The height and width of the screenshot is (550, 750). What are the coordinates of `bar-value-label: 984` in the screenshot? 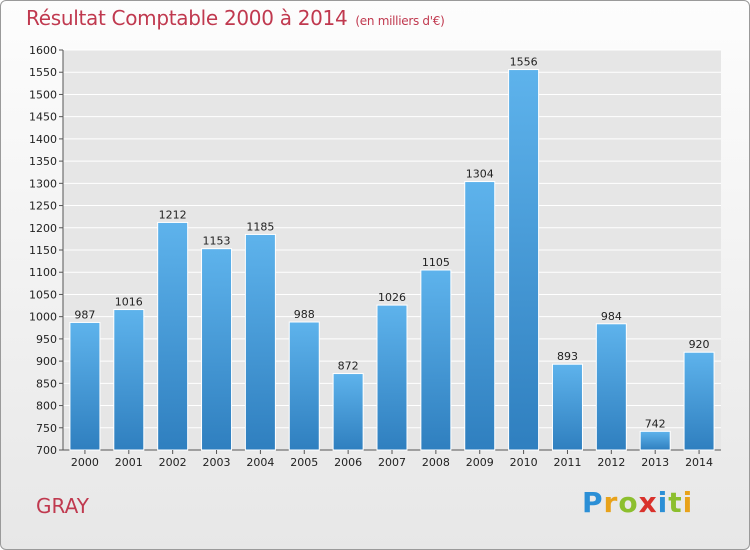 It's located at (611, 316).